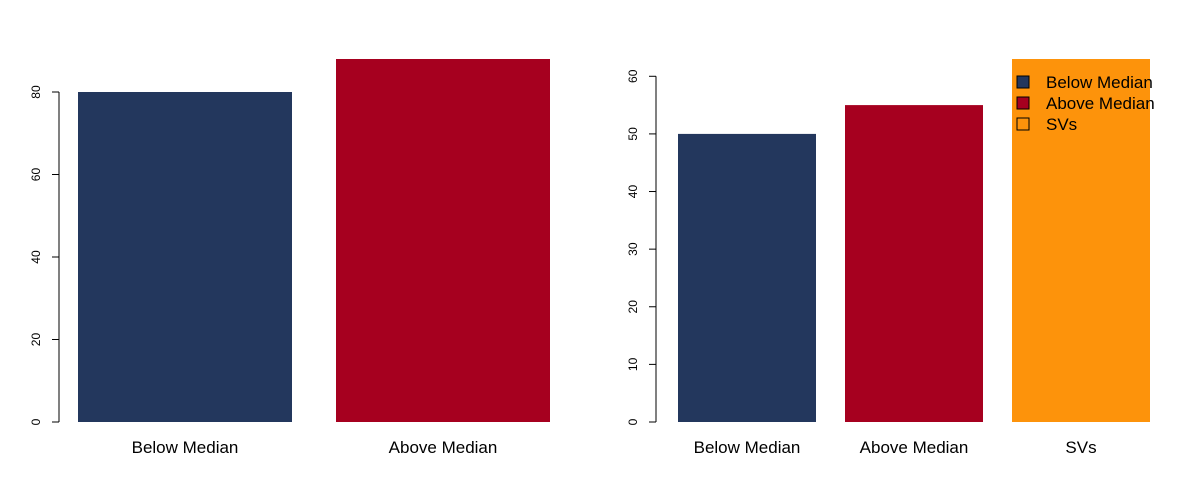 The image size is (1200, 500). I want to click on legend: Below Median Above Median SVs, so click(1085, 103).